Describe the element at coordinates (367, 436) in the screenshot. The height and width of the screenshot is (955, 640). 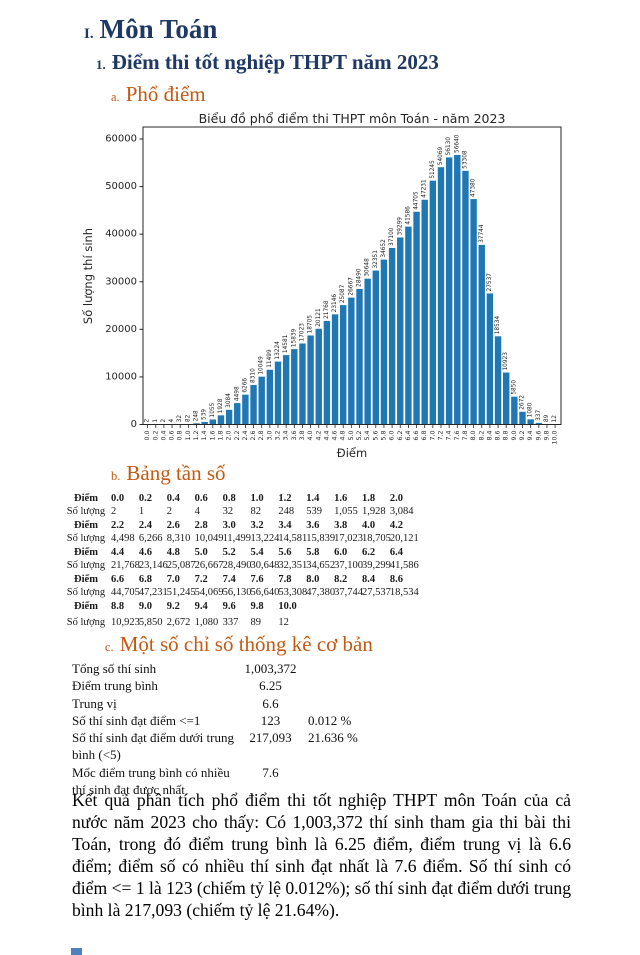
I see `x-tick-label: 5.4` at that location.